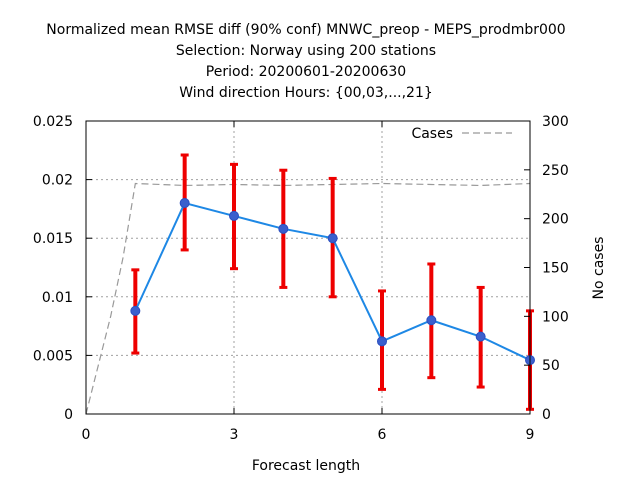 The width and height of the screenshot is (640, 480). What do you see at coordinates (53, 356) in the screenshot?
I see `y-tick-label: 0.005` at bounding box center [53, 356].